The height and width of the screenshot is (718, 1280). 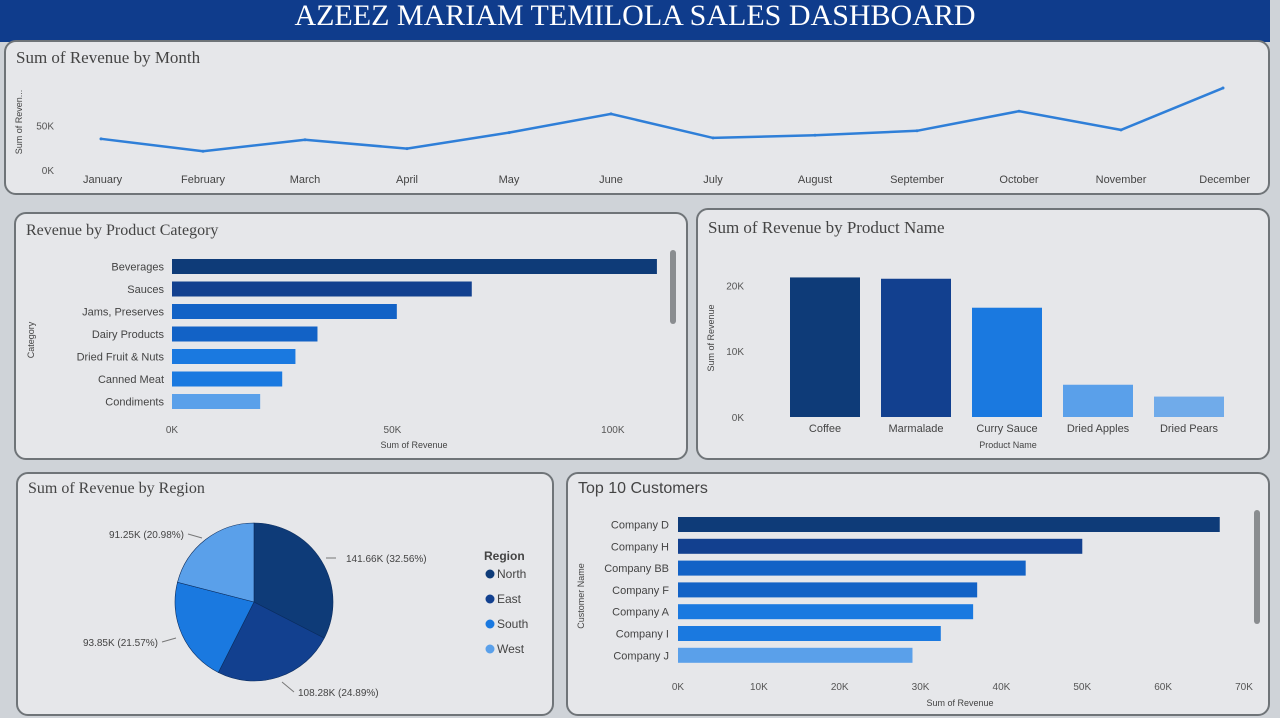 What do you see at coordinates (826, 227) in the screenshot?
I see `product-chart-title: Sum of Revenue by Product Name` at bounding box center [826, 227].